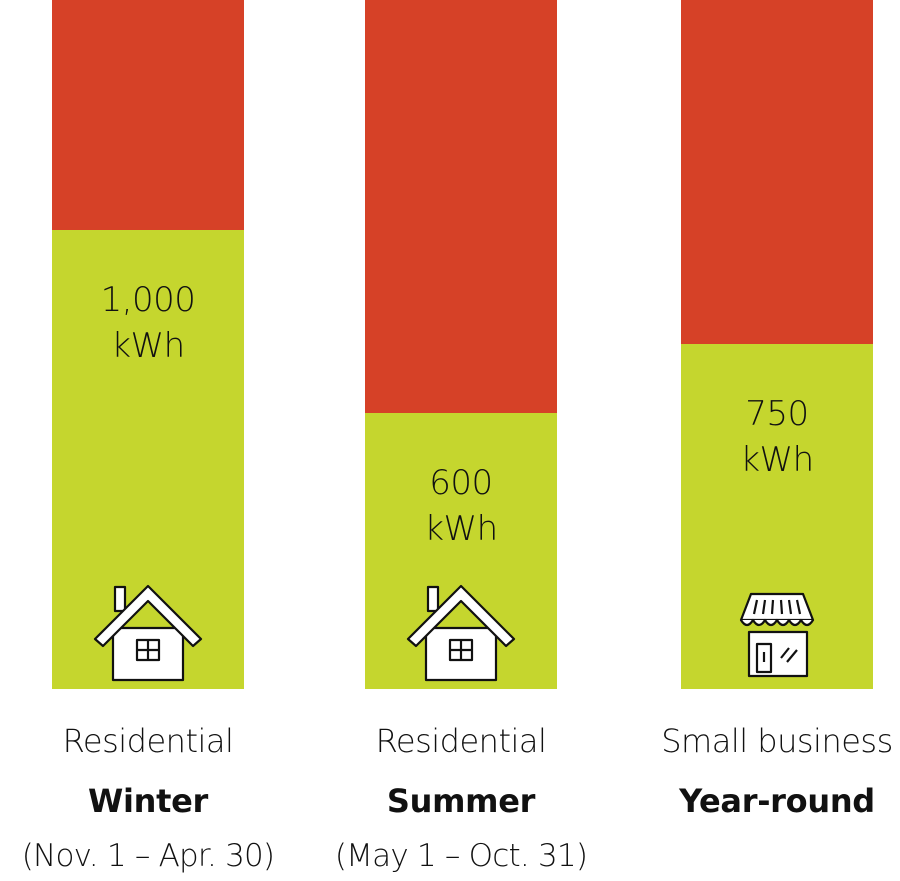  Describe the element at coordinates (148, 300) in the screenshot. I see `value-label-number: 1,000` at that location.